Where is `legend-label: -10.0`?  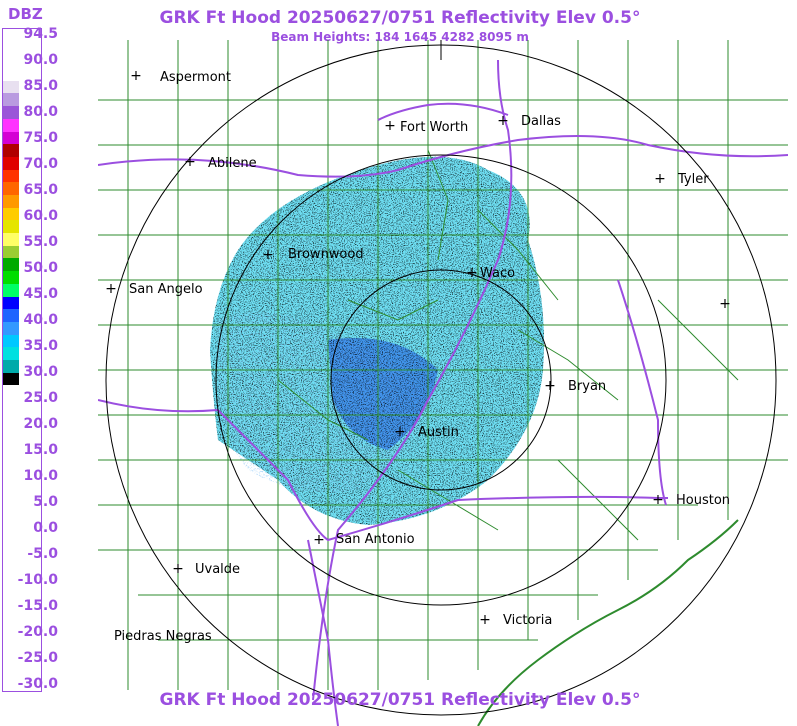 legend-label: -10.0 is located at coordinates (37, 580).